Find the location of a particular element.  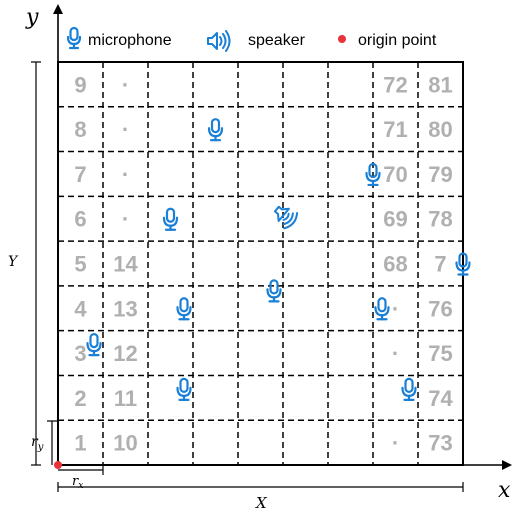

grid-cell-number: 4 is located at coordinates (80, 308).